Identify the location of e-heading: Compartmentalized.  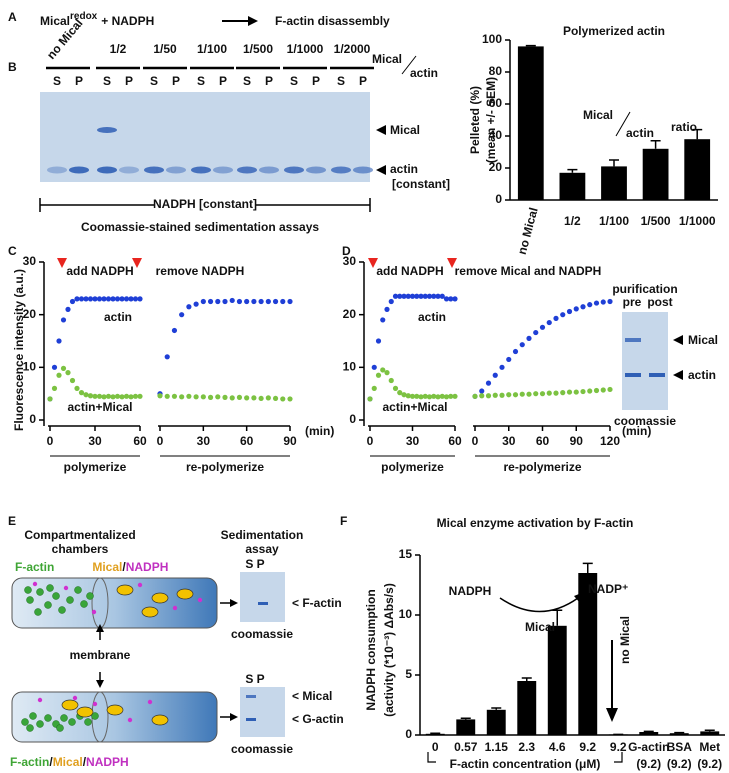
(79, 535).